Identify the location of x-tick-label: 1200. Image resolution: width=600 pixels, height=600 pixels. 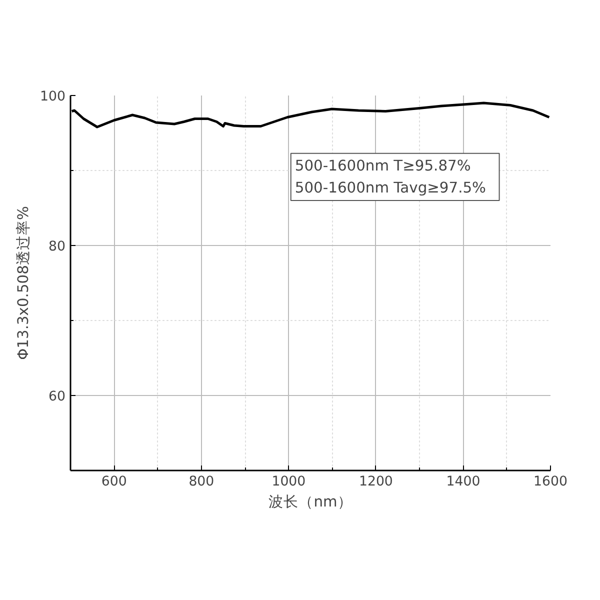
(375, 482).